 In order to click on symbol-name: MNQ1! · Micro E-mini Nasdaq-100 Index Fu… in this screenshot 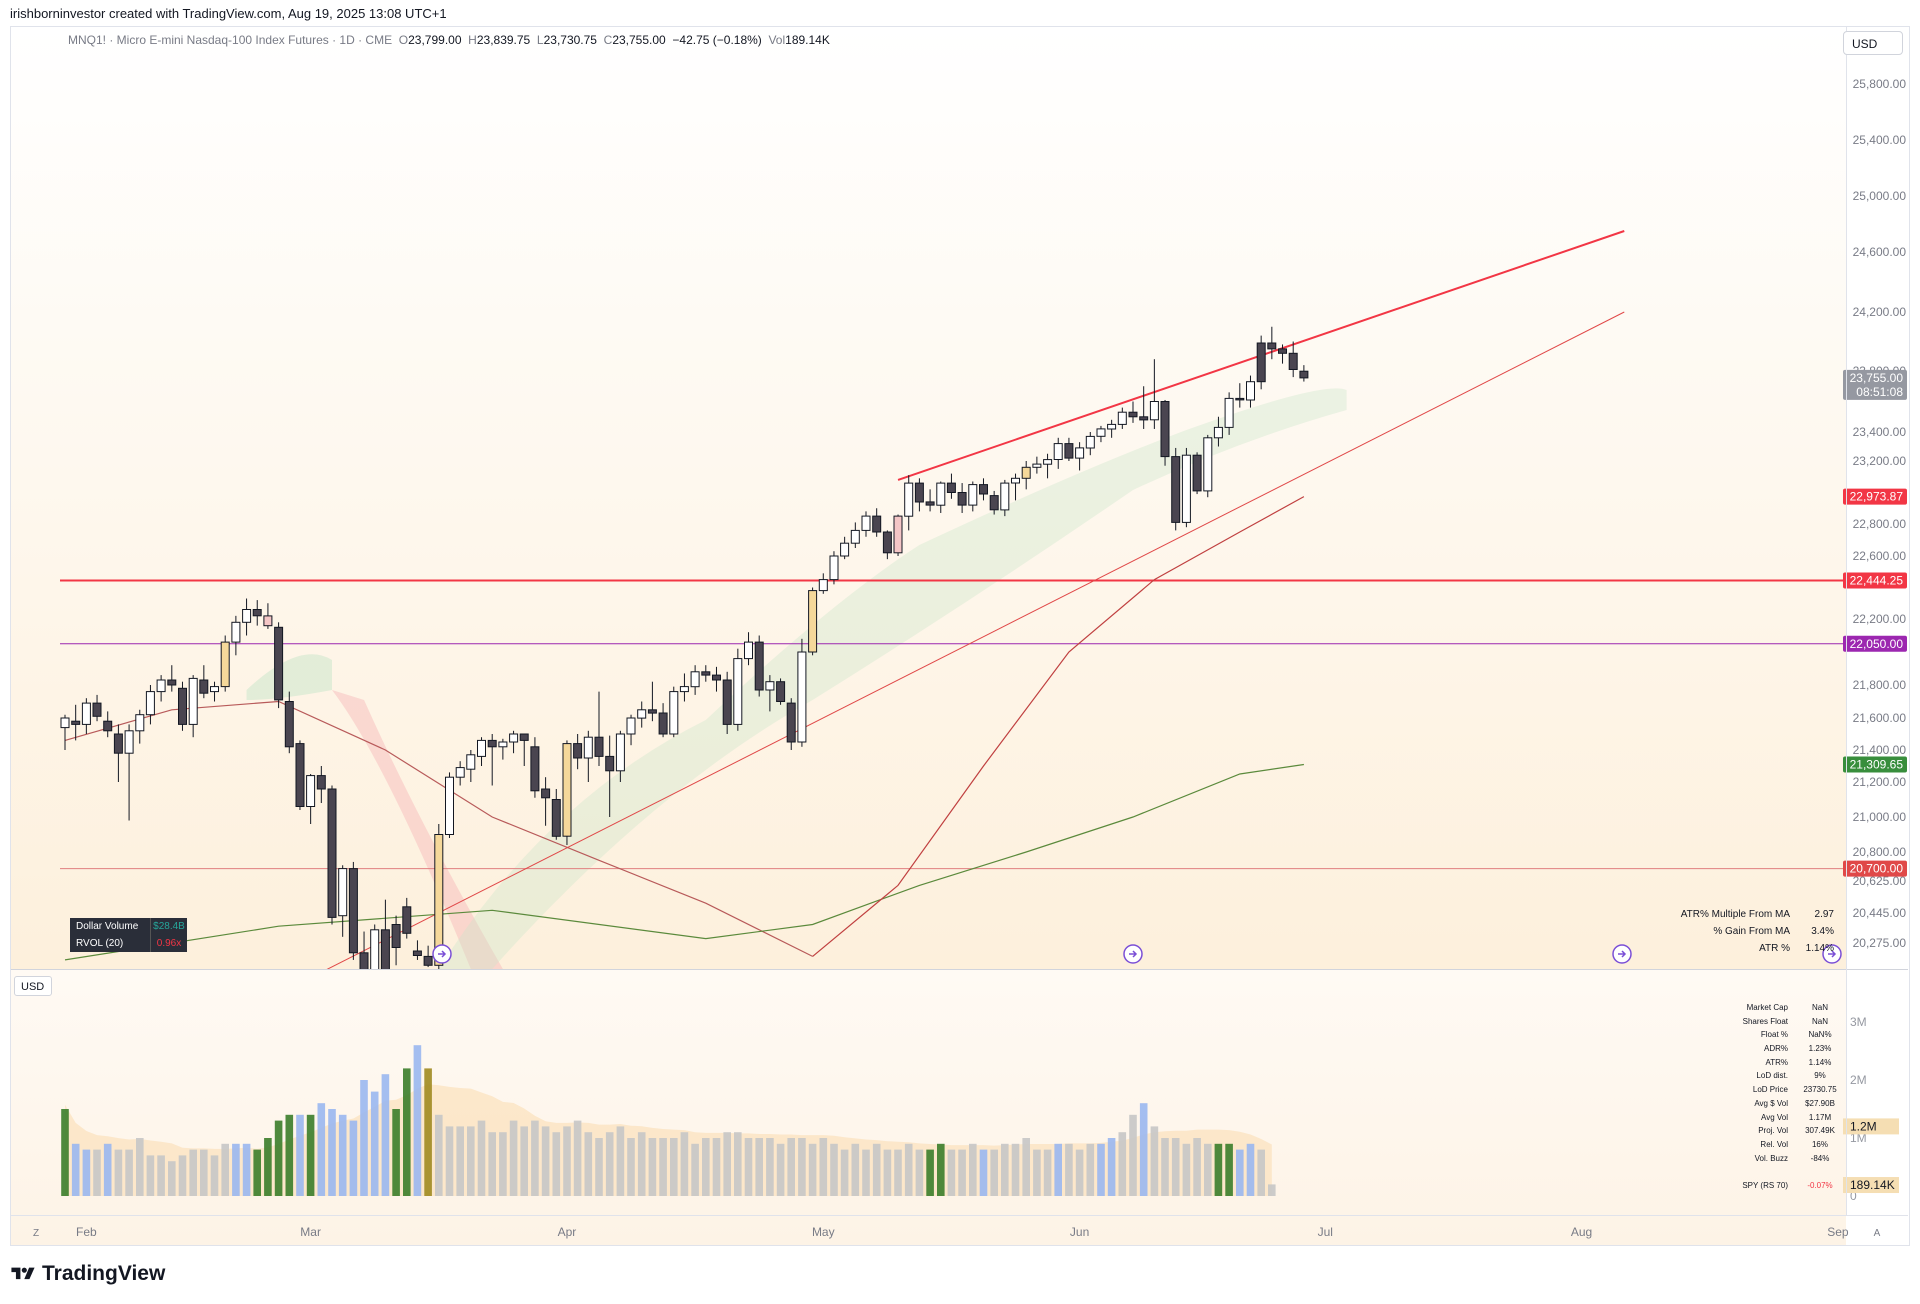, I will do `click(230, 40)`.